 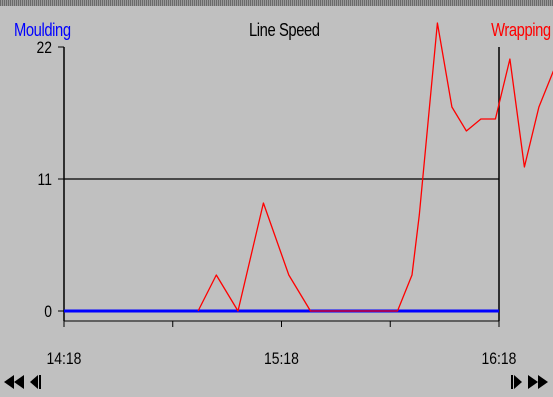 What do you see at coordinates (48, 312) in the screenshot?
I see `y-tick-label: 0` at bounding box center [48, 312].